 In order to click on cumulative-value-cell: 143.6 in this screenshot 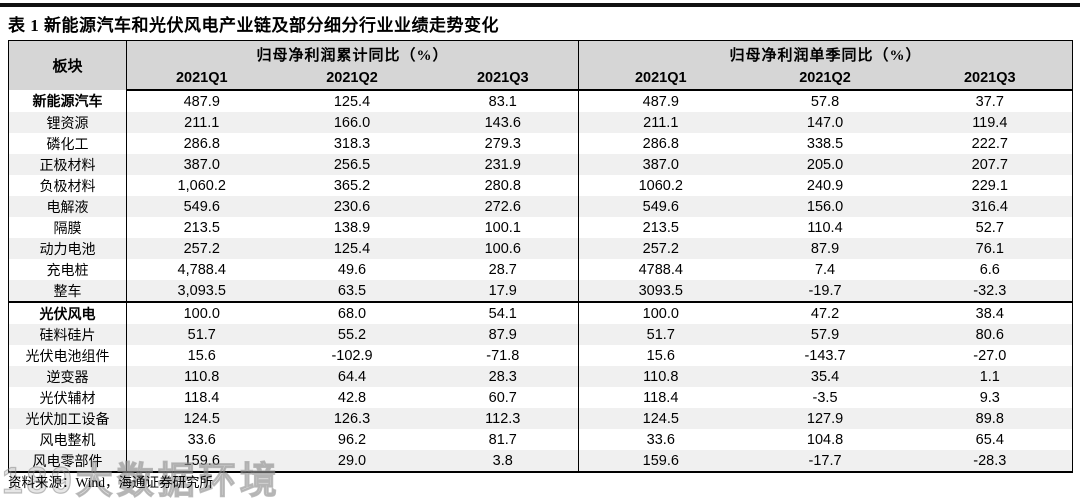, I will do `click(502, 122)`.